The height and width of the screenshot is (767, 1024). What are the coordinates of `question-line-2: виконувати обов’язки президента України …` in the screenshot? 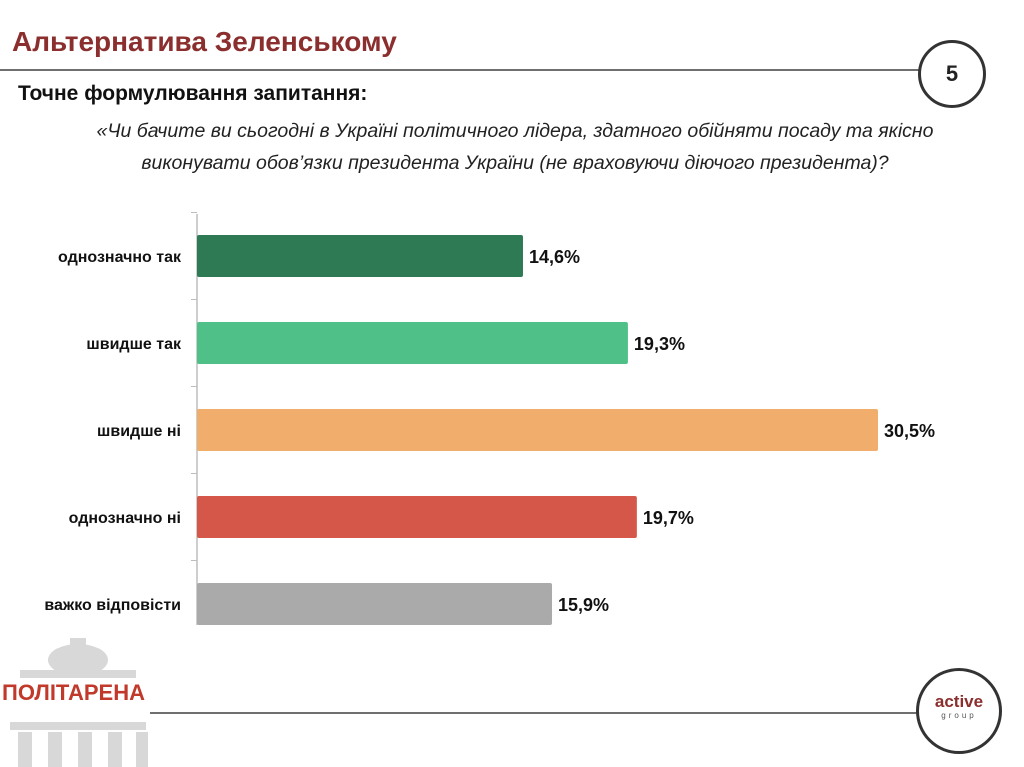 It's located at (515, 163).